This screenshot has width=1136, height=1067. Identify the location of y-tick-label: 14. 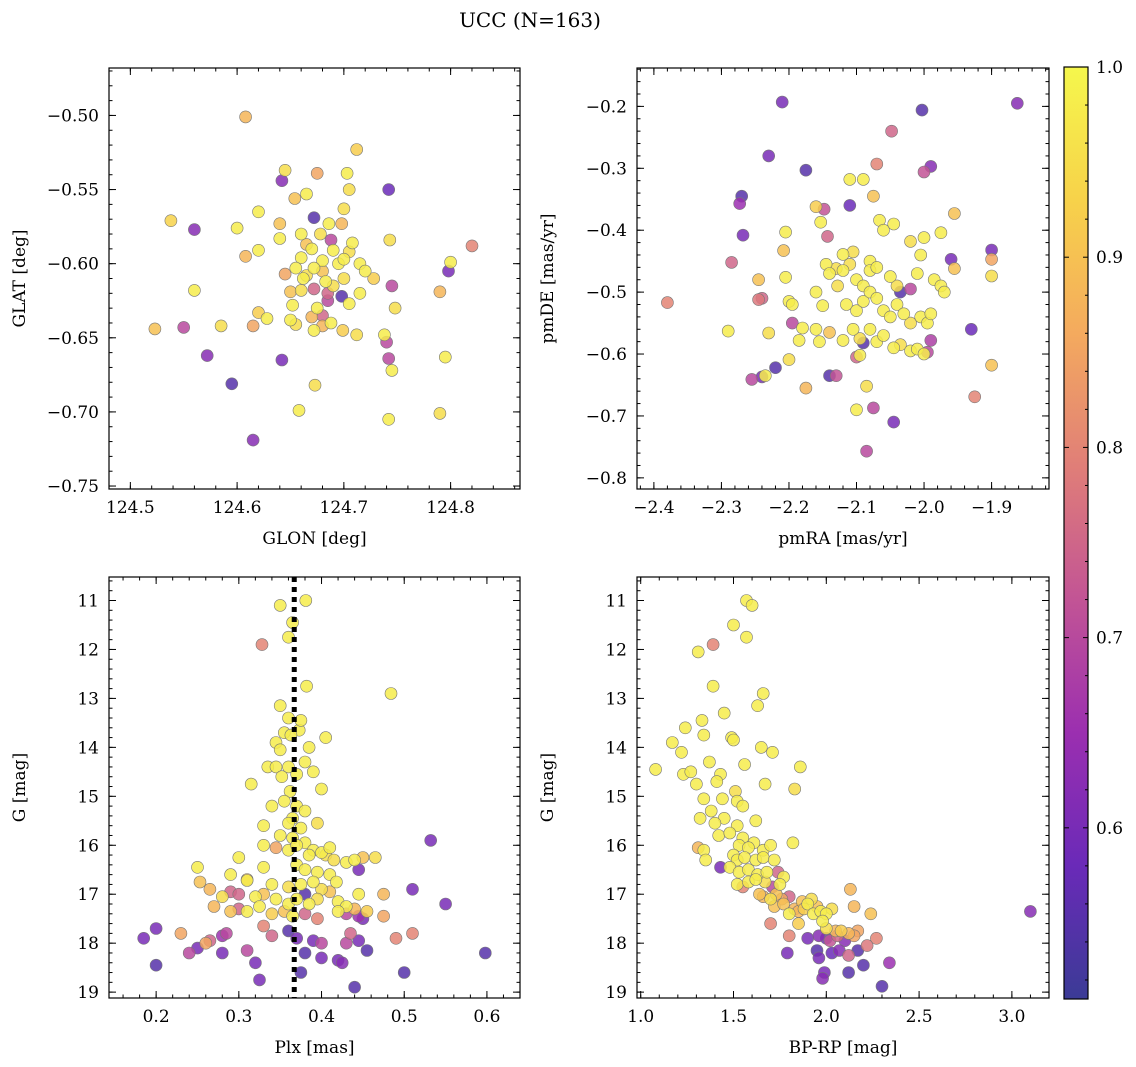
(88, 748).